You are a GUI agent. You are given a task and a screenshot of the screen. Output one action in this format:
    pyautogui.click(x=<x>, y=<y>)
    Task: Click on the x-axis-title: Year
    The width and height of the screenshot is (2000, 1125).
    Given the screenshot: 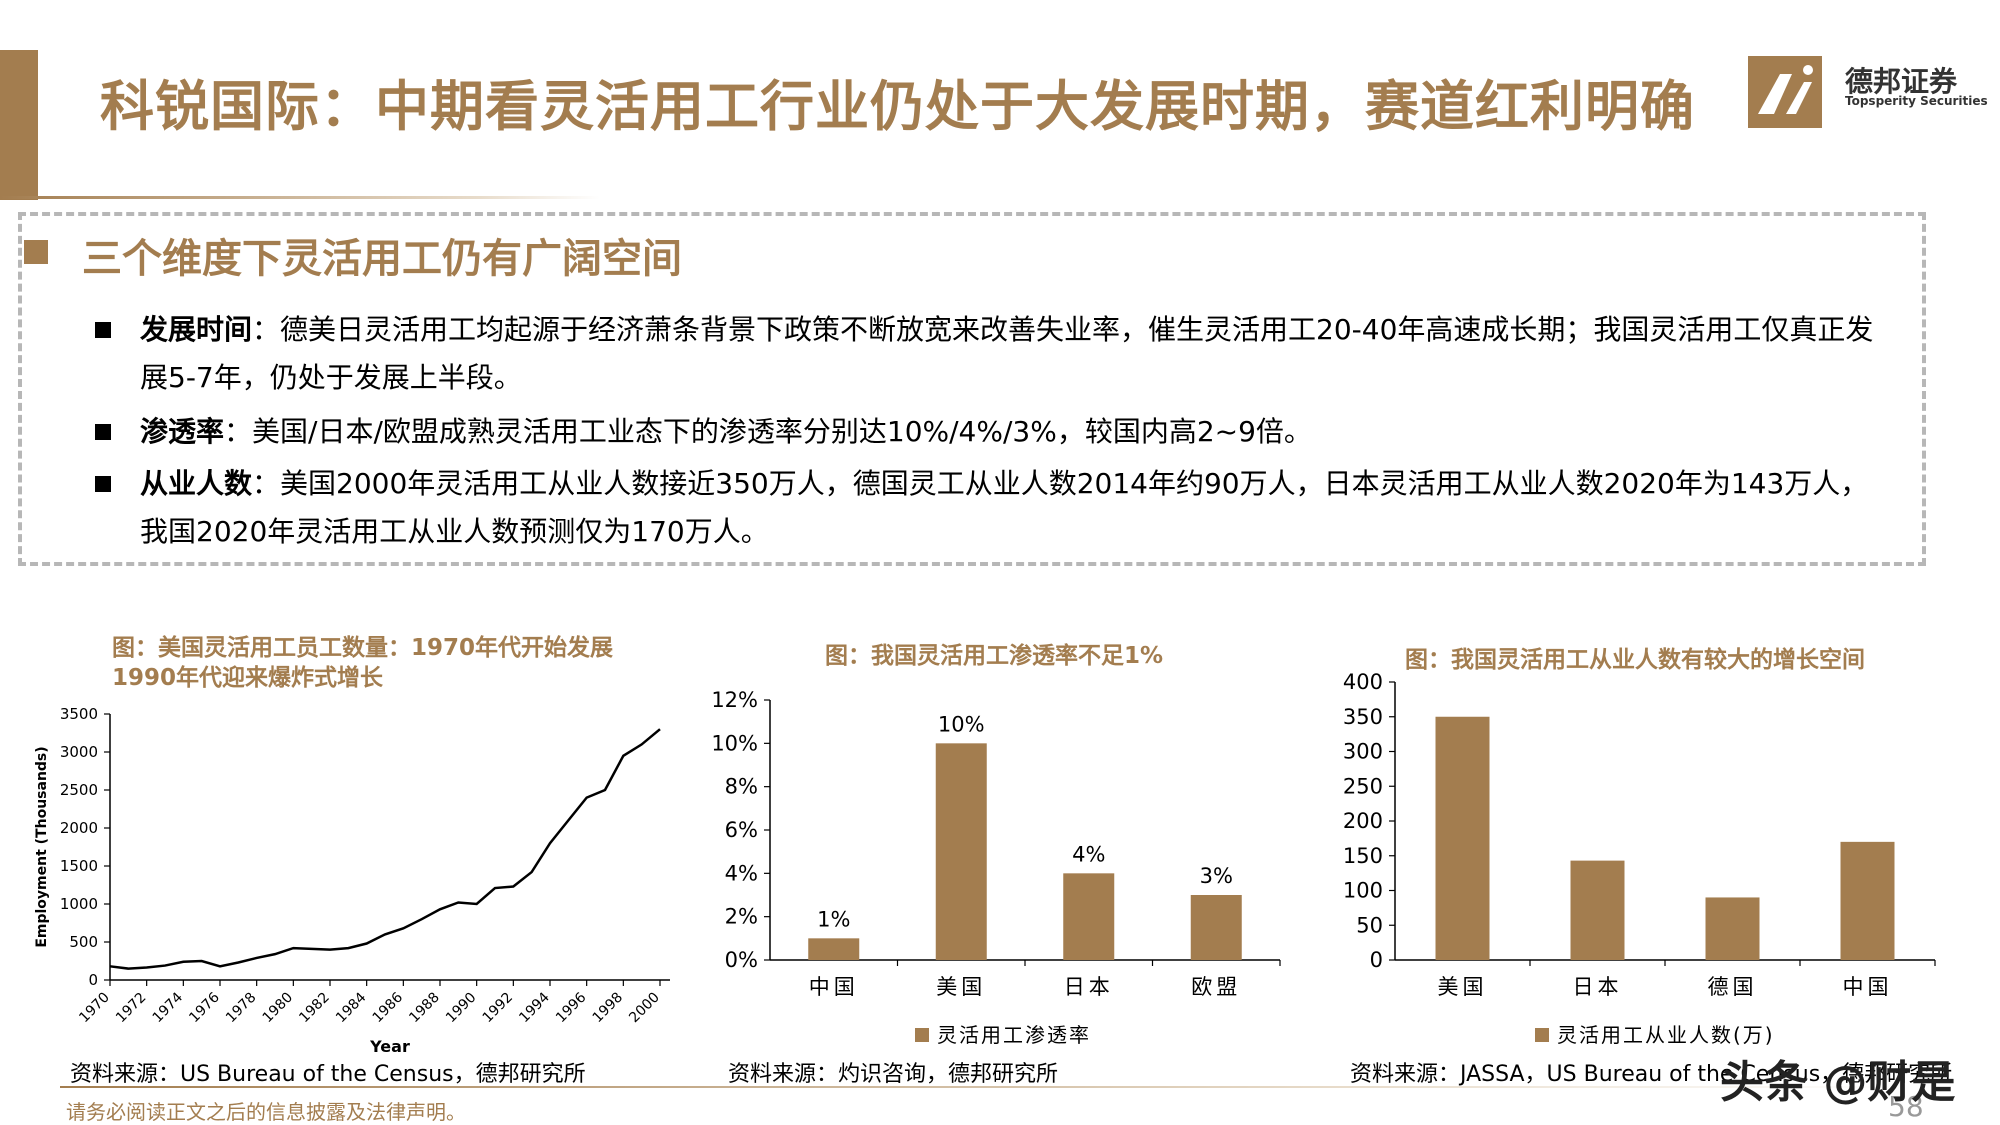 What is the action you would take?
    pyautogui.click(x=389, y=1046)
    